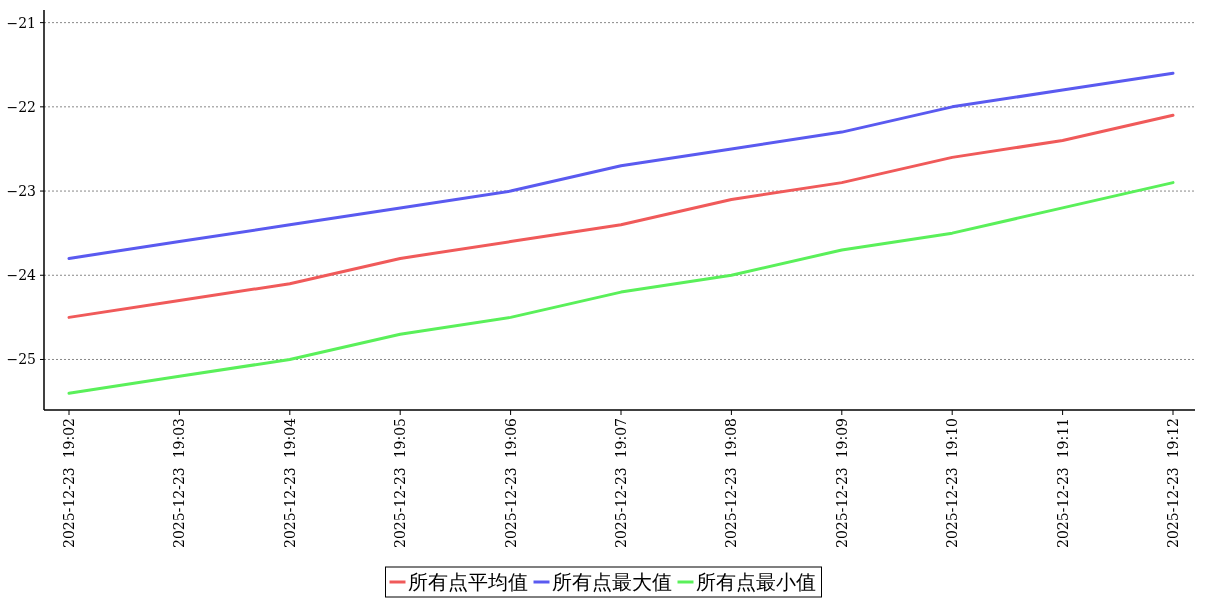 This screenshot has height=600, width=1207. Describe the element at coordinates (755, 582) in the screenshot. I see `legend-label: 所有点最小值` at that location.